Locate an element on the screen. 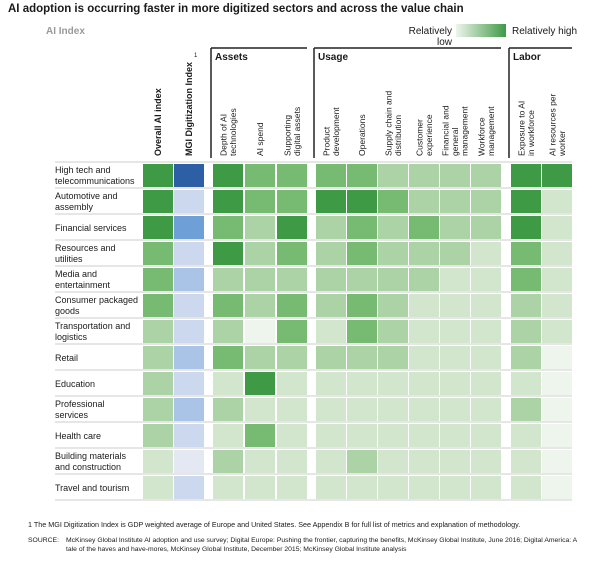 The width and height of the screenshot is (600, 561). column-header: general is located at coordinates (455, 142).